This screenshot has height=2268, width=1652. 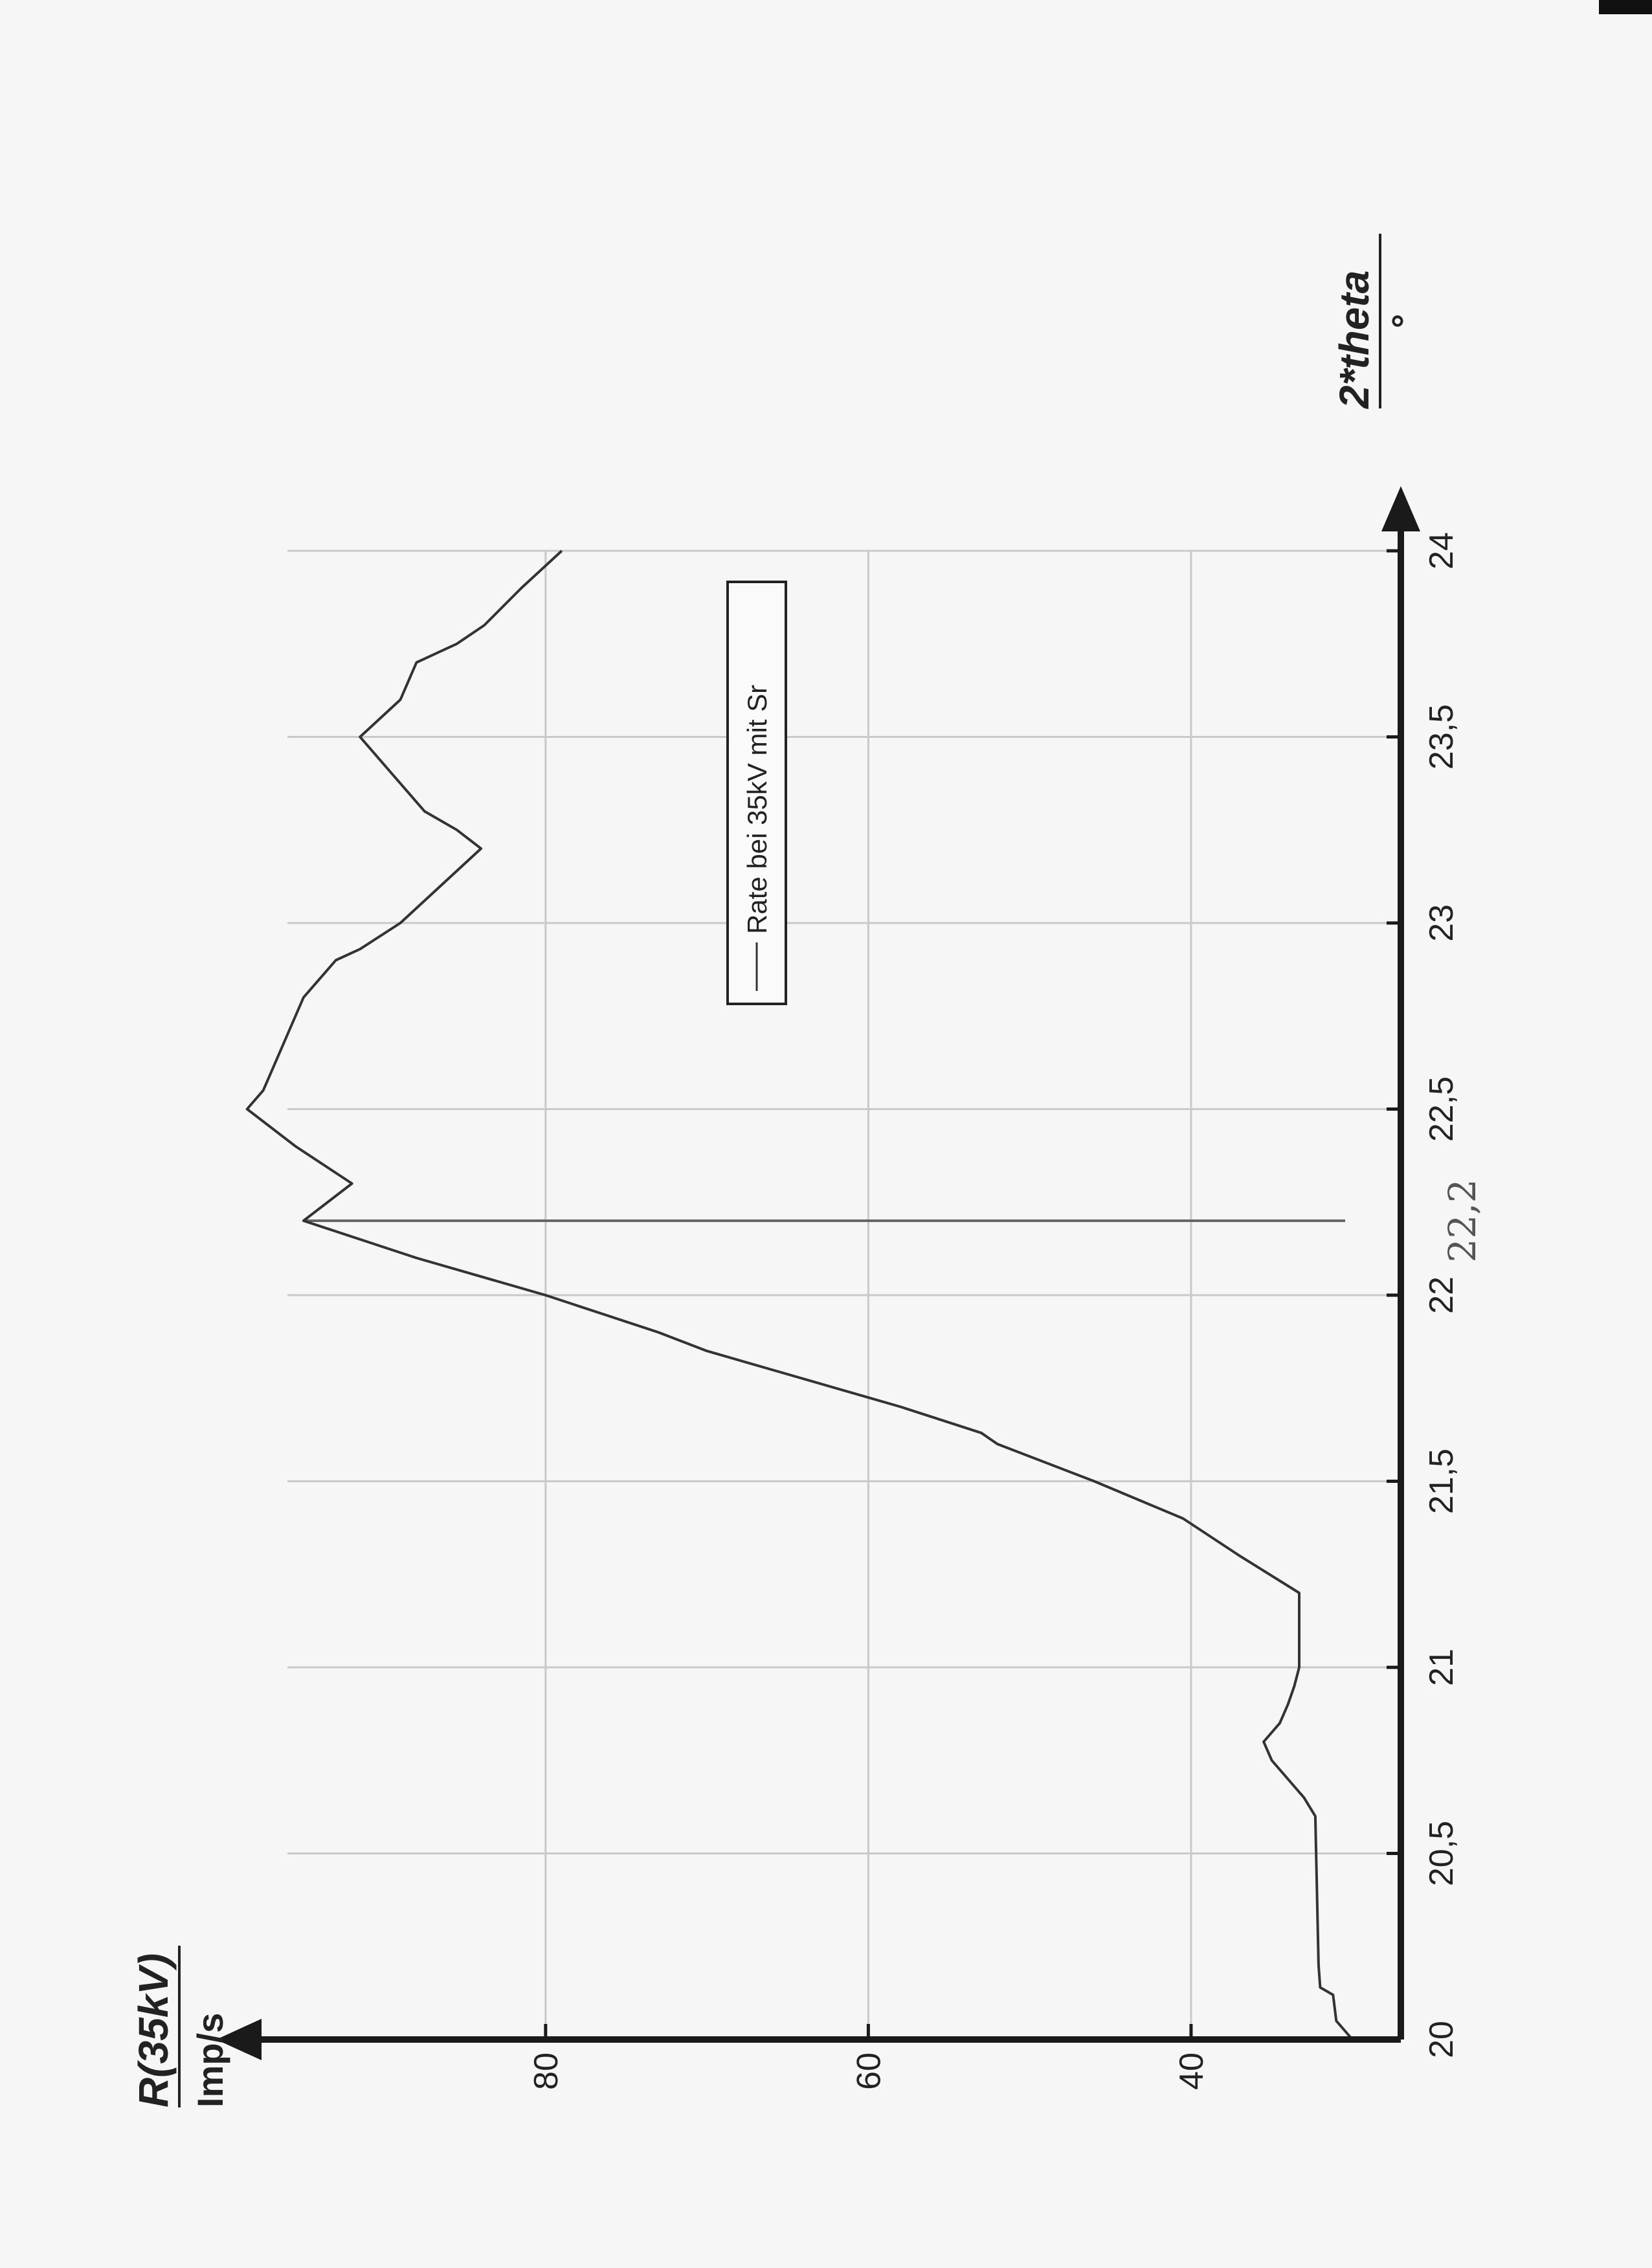 What do you see at coordinates (1400, 1263) in the screenshot?
I see `x-axis` at bounding box center [1400, 1263].